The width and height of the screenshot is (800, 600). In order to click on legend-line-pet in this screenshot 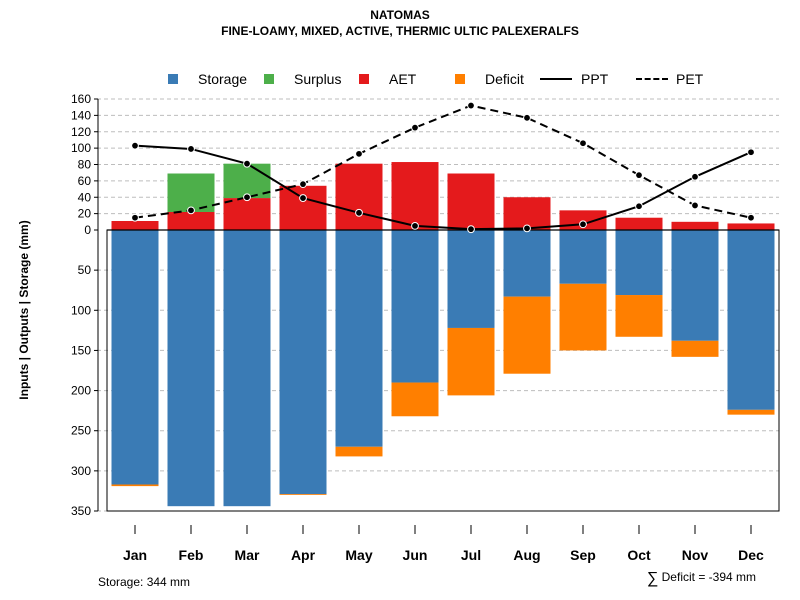, I will do `click(652, 79)`.